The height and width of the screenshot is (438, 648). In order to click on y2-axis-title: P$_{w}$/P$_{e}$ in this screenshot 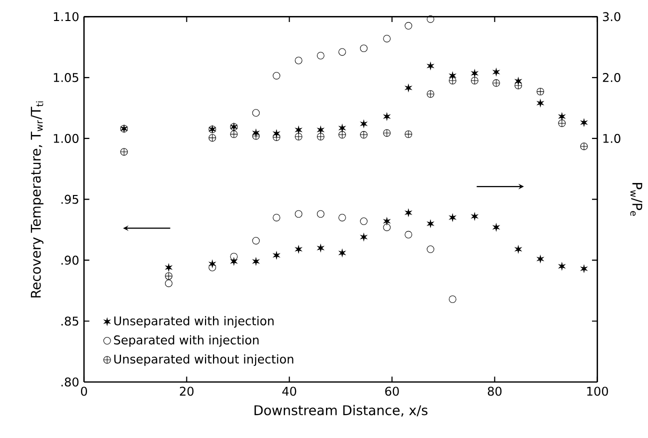, I will do `click(636, 199)`.